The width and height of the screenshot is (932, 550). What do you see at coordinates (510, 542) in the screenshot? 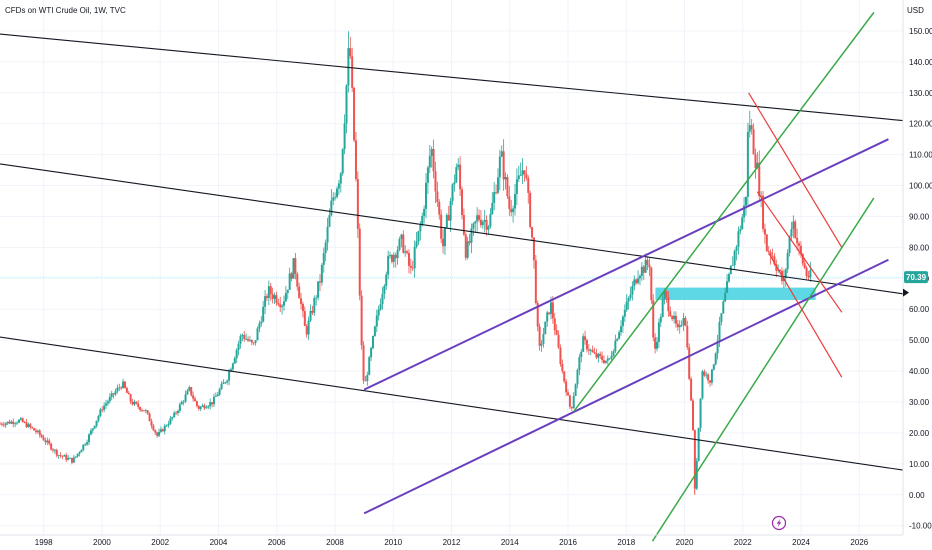
I see `x-tick-label: 2014` at bounding box center [510, 542].